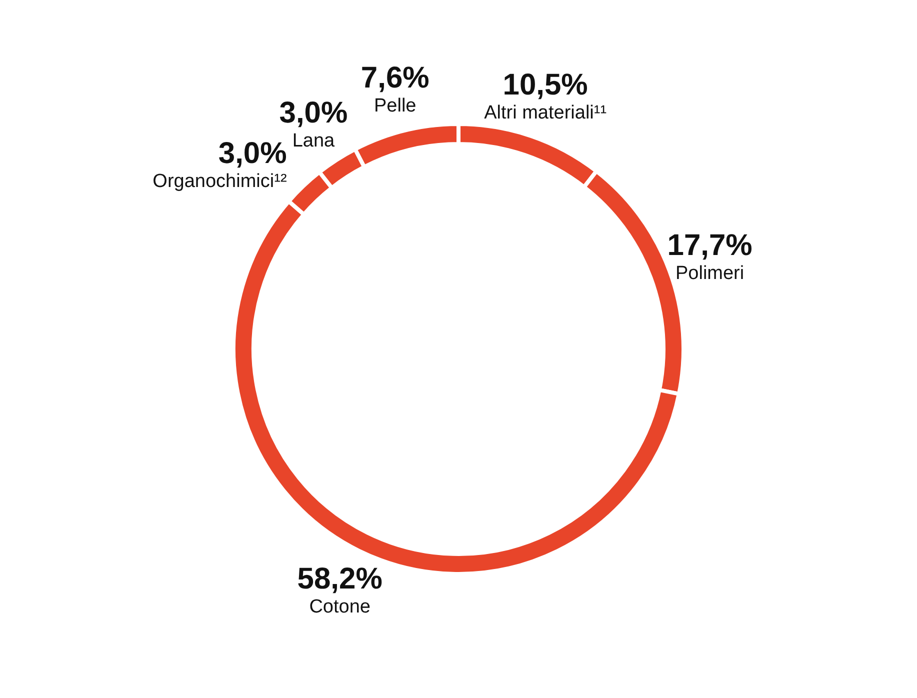 This screenshot has width=917, height=698. I want to click on slice-label: Polimeri, so click(709, 273).